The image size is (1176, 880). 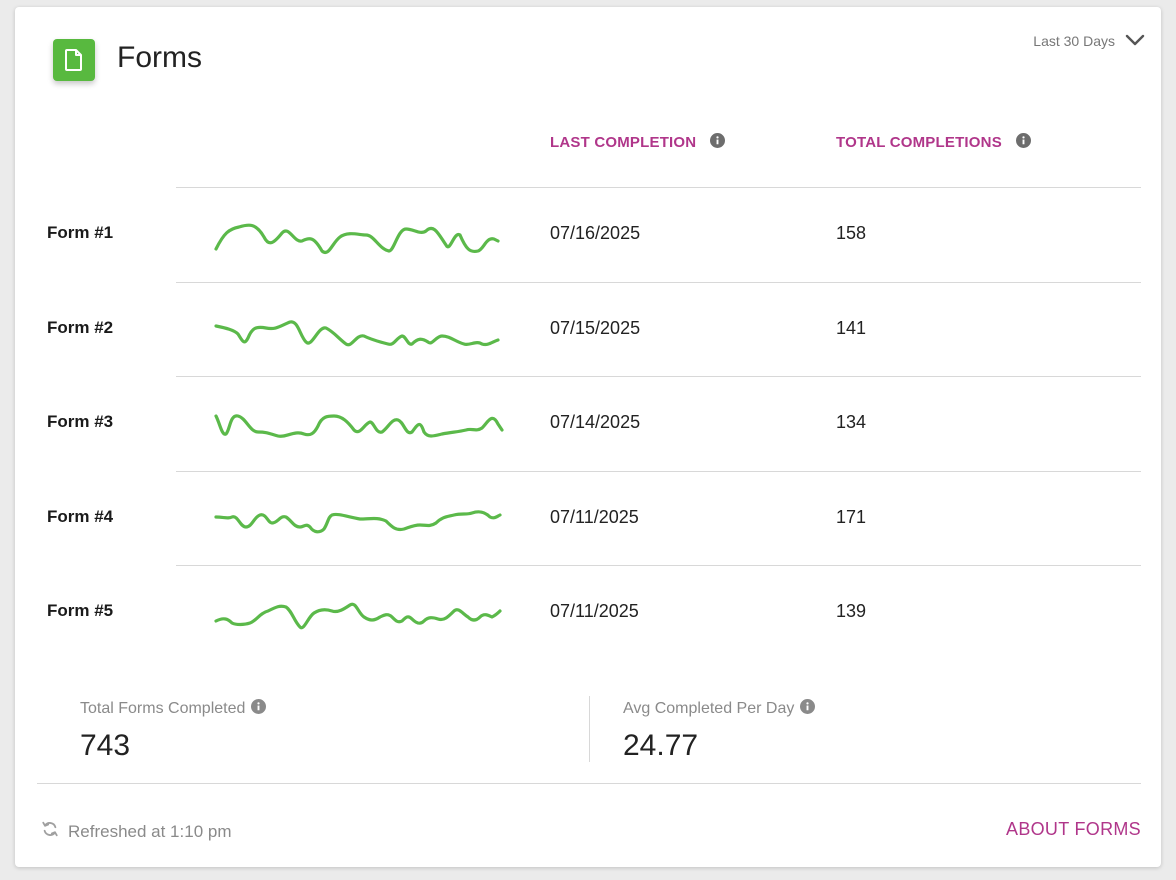 What do you see at coordinates (105, 745) in the screenshot?
I see `stat-value: 743` at bounding box center [105, 745].